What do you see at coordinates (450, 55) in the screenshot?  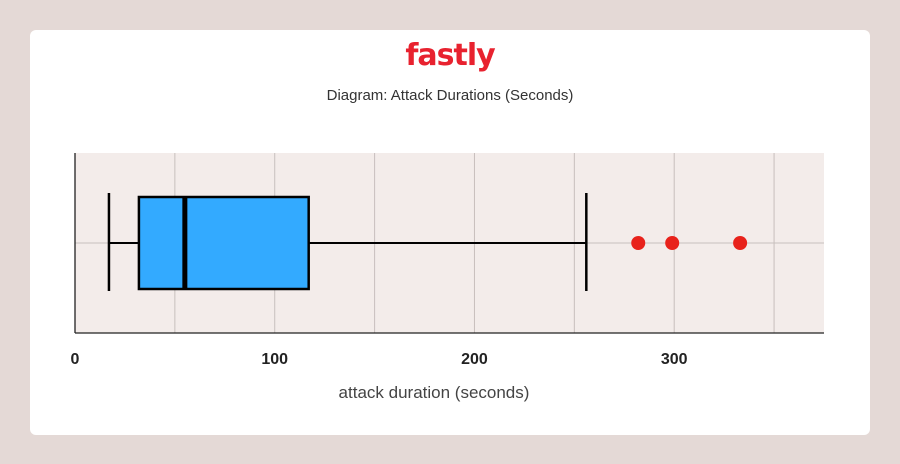 I see `fastly-logo: fastly` at bounding box center [450, 55].